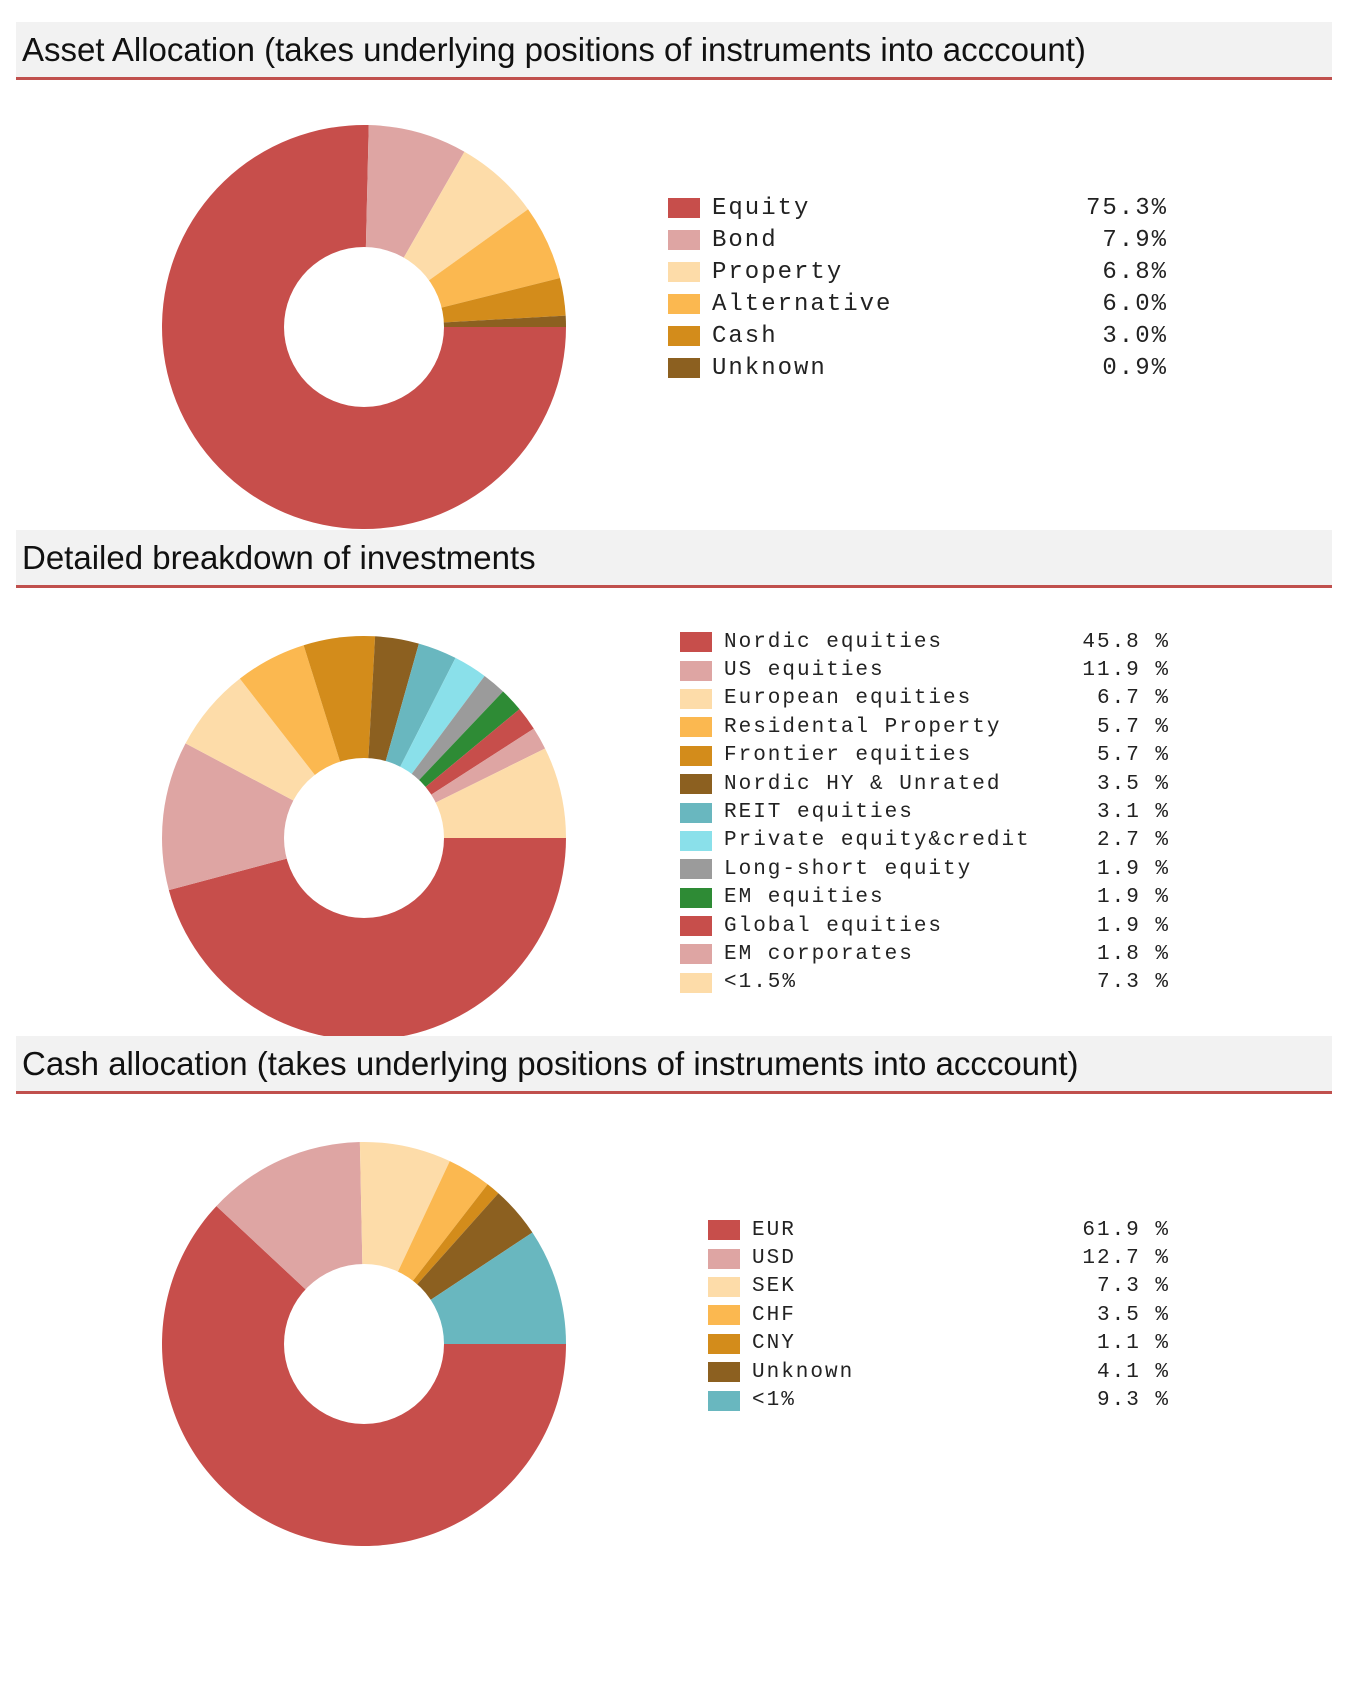 The image size is (1348, 1690). I want to click on legend-item-equity: Equity 75.3%, so click(918, 208).